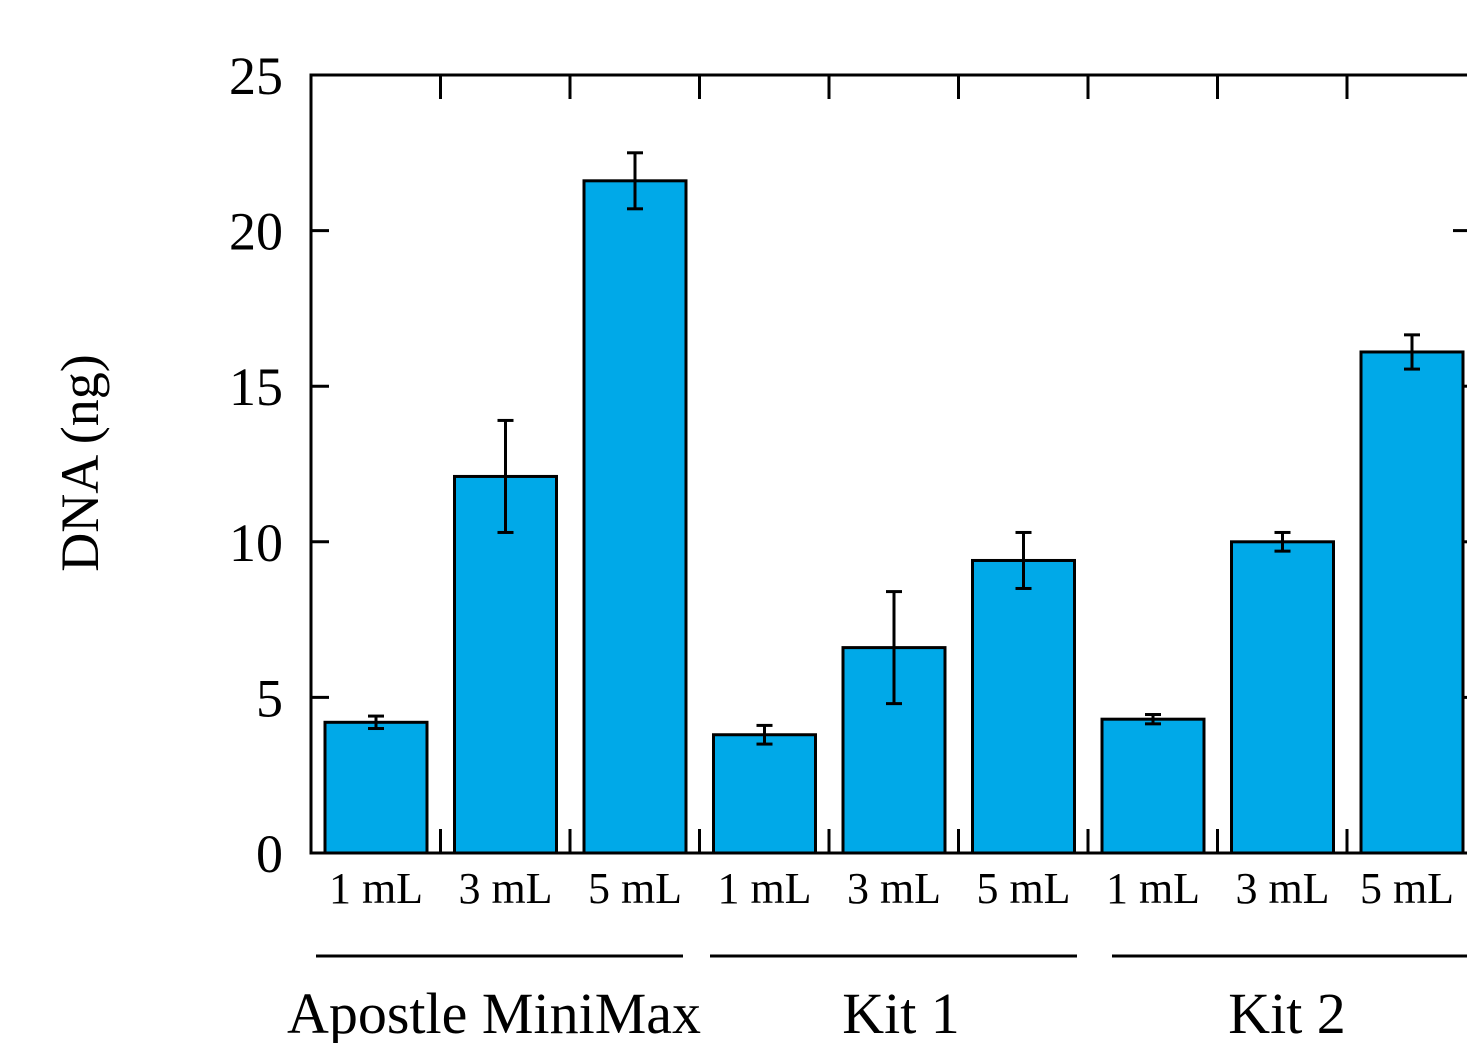  Describe the element at coordinates (256, 232) in the screenshot. I see `y-tick-label: 20` at that location.